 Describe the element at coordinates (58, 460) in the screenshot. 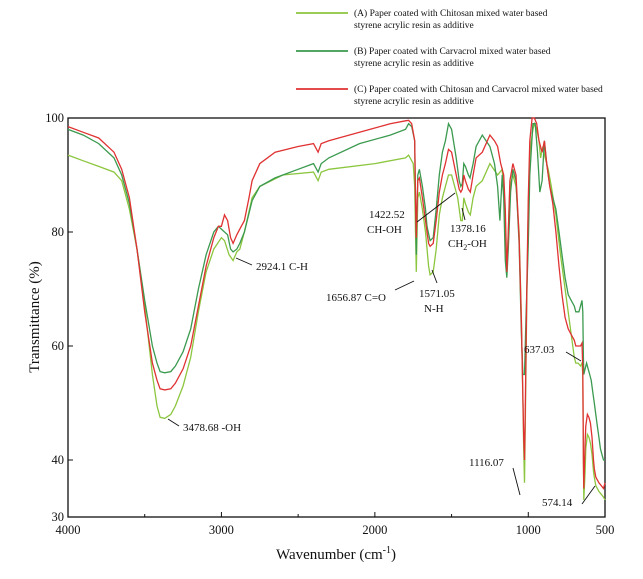

I see `y-tick-label: 40` at that location.